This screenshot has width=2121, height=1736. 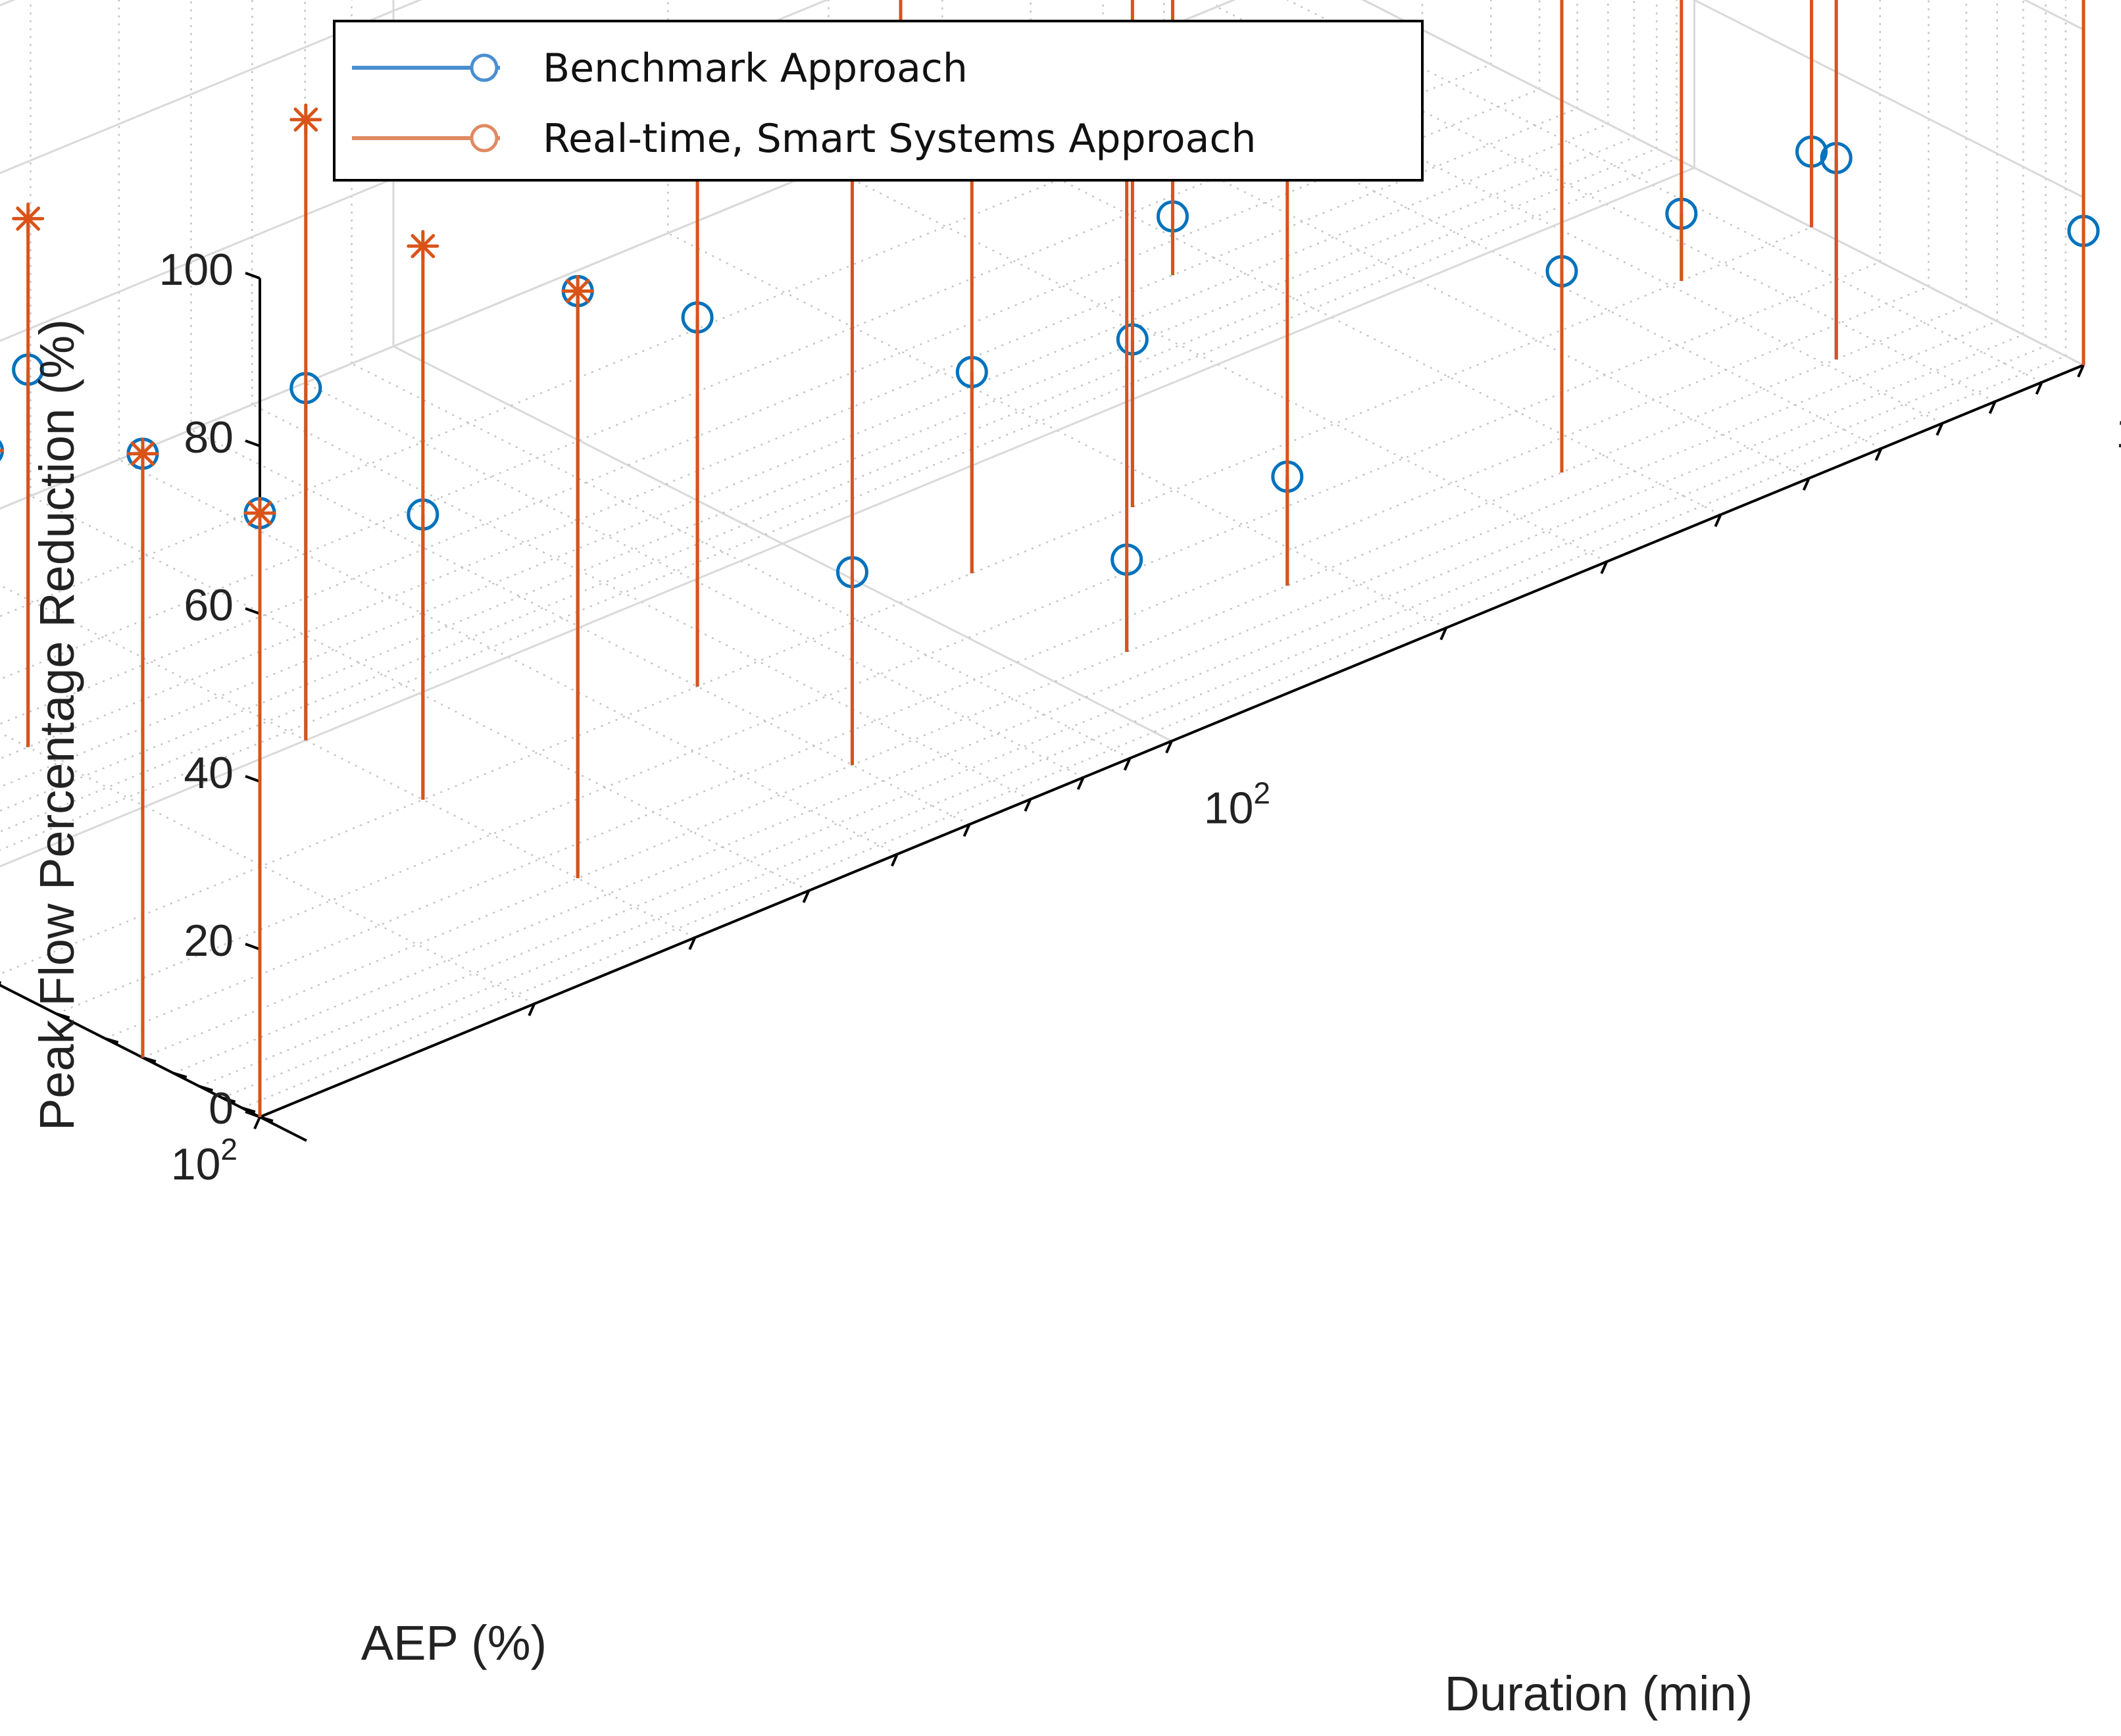 What do you see at coordinates (221, 1108) in the screenshot?
I see `z-tick-label: 0` at bounding box center [221, 1108].